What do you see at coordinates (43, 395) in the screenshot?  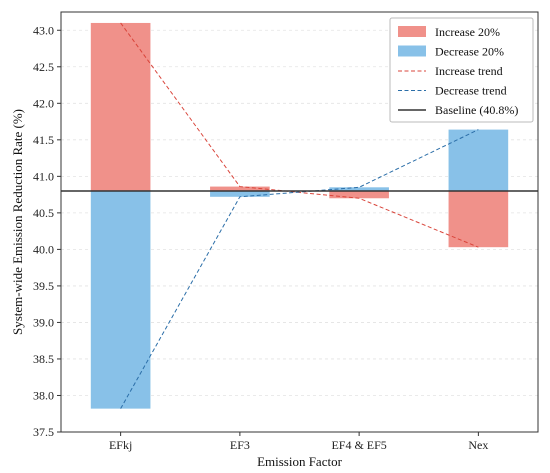 I see `y-tick-label: 38.0` at bounding box center [43, 395].